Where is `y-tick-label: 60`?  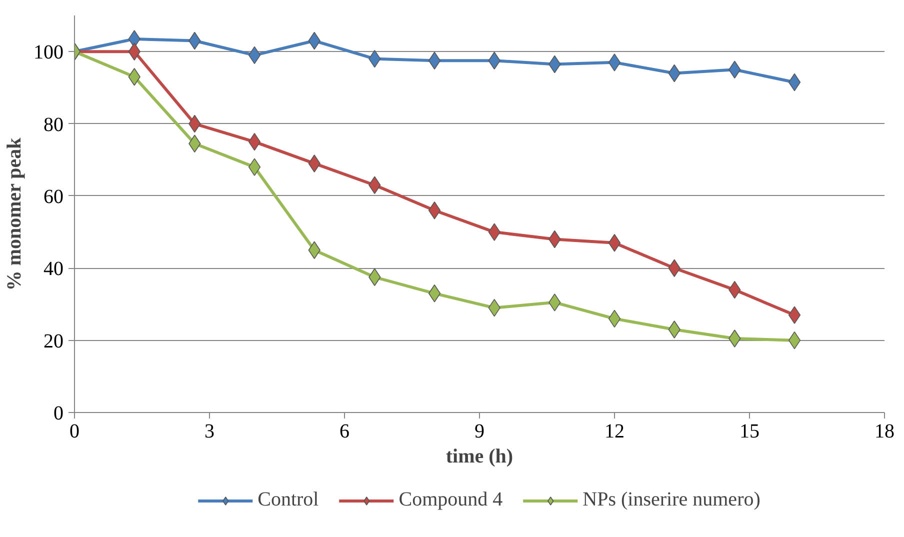
y-tick-label: 60 is located at coordinates (54, 197).